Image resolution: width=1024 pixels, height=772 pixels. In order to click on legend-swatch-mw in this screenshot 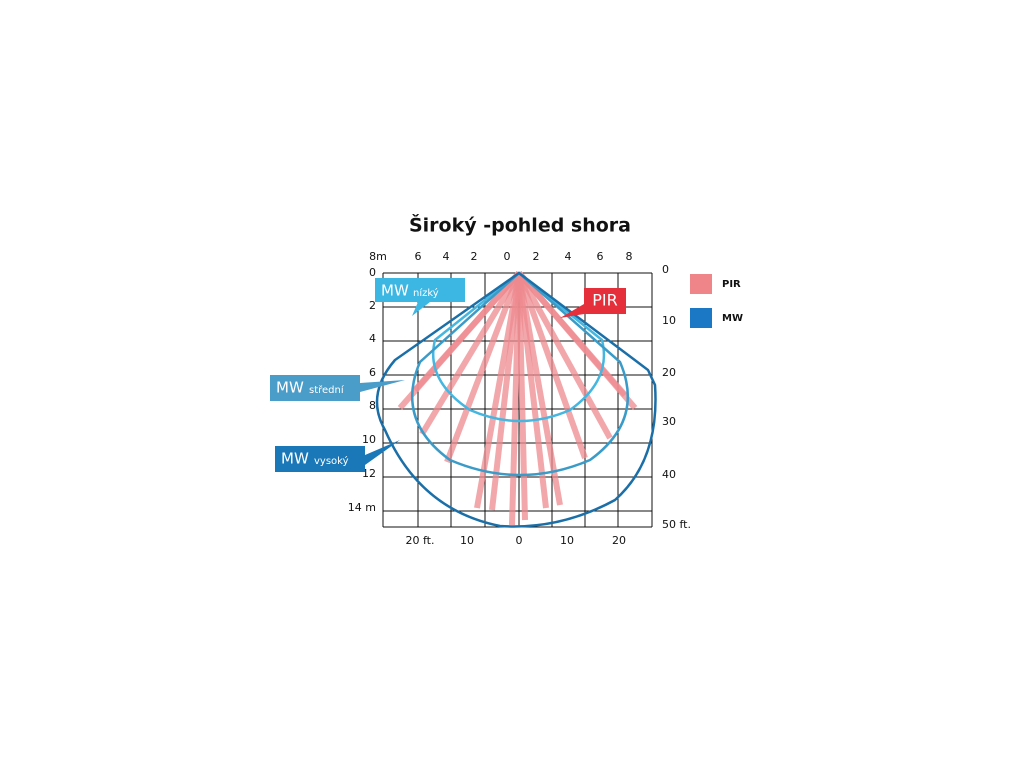, I will do `click(701, 318)`.